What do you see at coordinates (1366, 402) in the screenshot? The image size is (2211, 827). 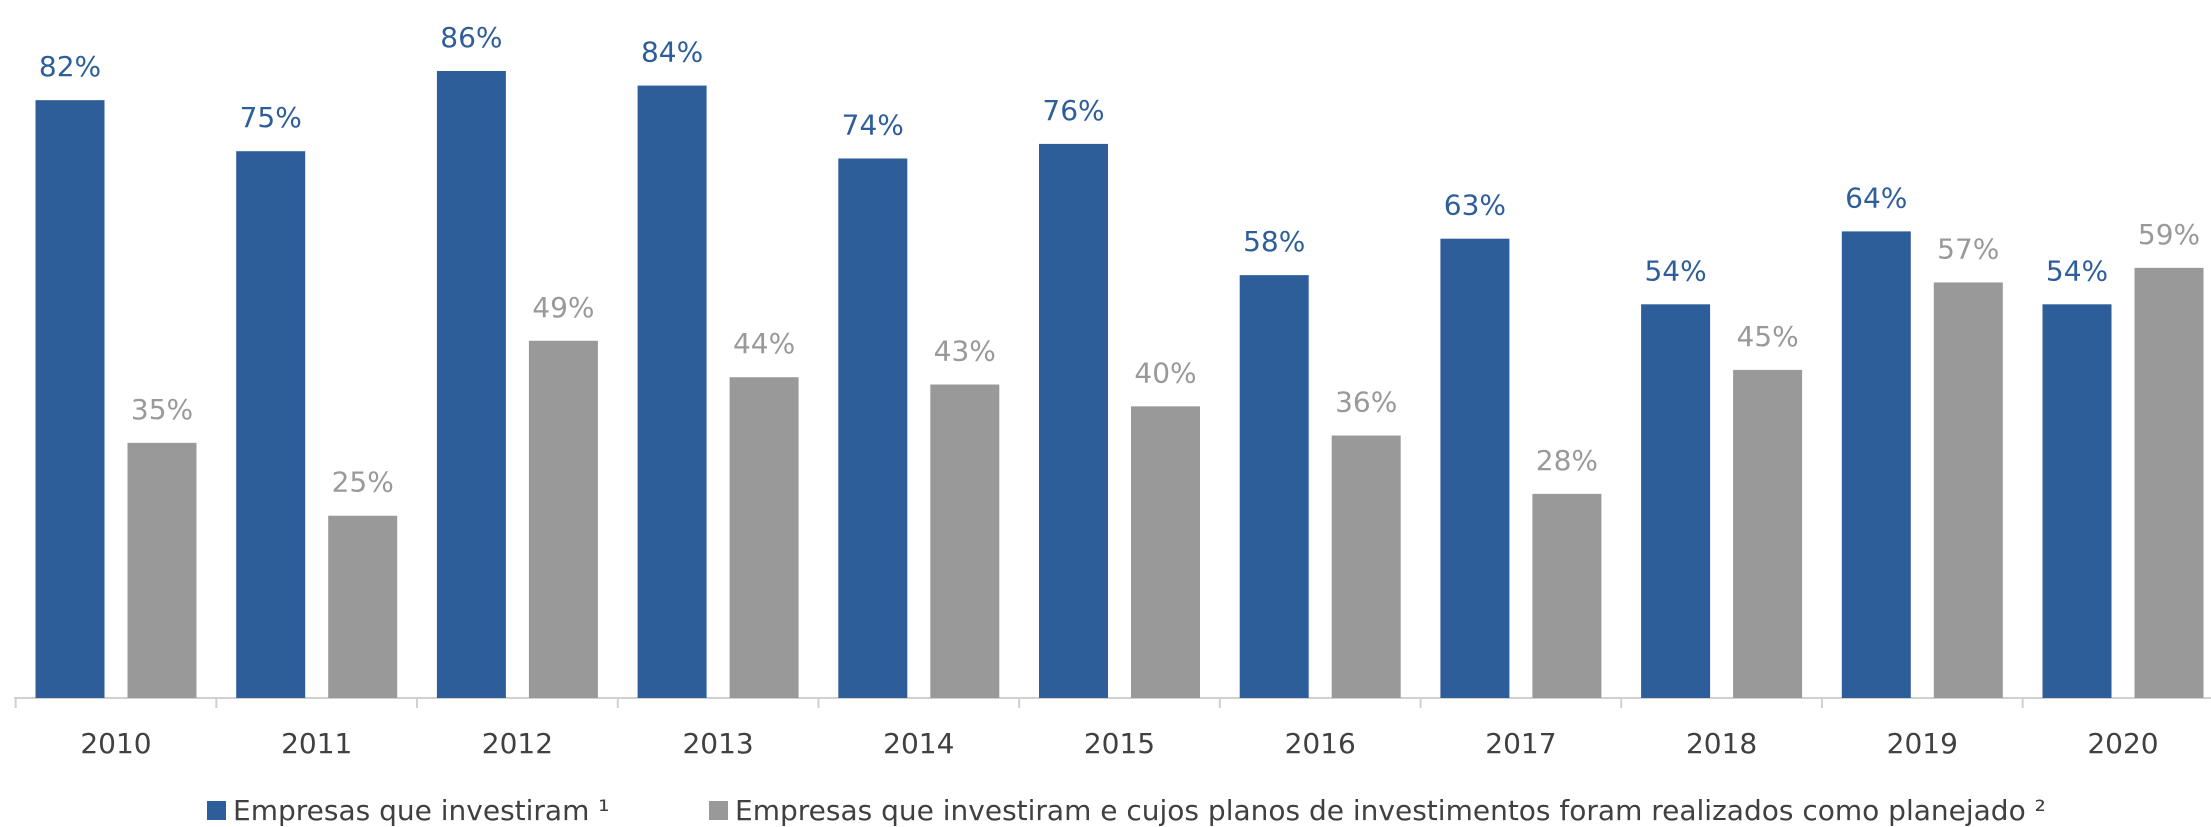 I see `value-label: 36%` at bounding box center [1366, 402].